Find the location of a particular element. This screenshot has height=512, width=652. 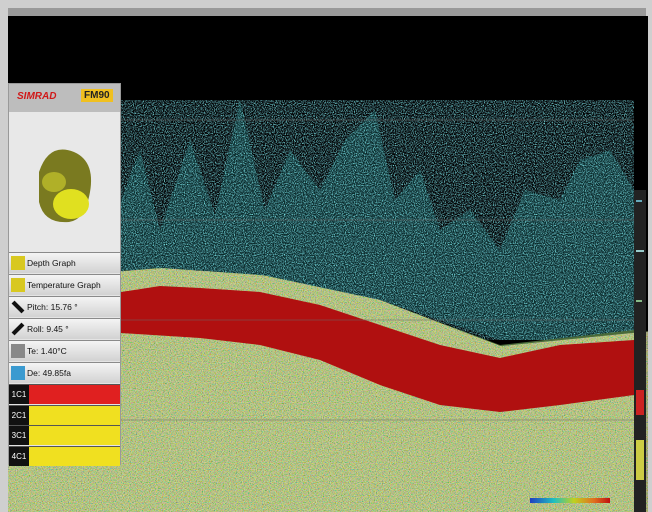

row-label: Te: 1.40°C is located at coordinates (47, 351).